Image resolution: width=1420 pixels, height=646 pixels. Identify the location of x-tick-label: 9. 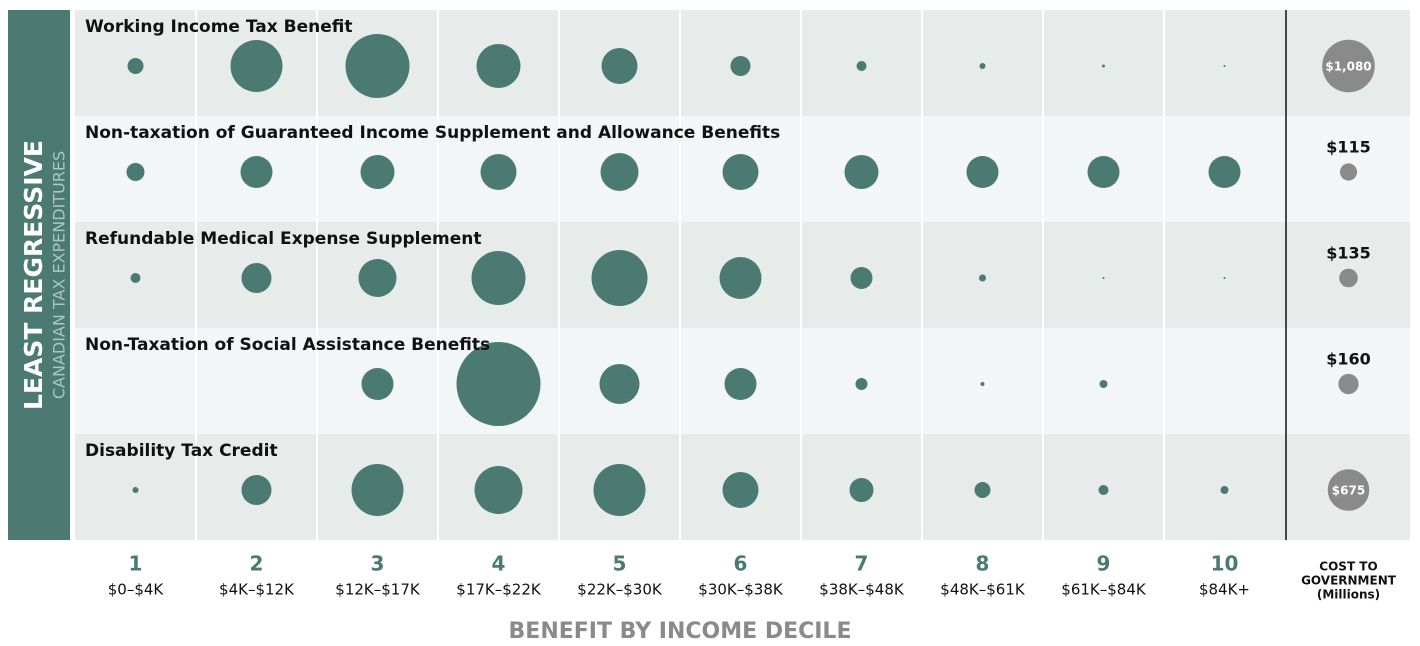
(1104, 564).